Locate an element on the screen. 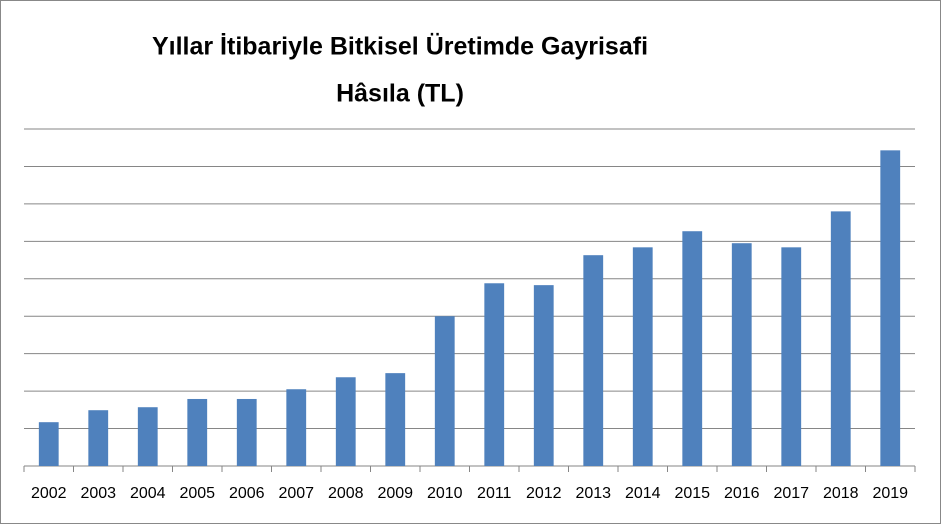 The height and width of the screenshot is (524, 941). x-tick-label: 2011 is located at coordinates (494, 493).